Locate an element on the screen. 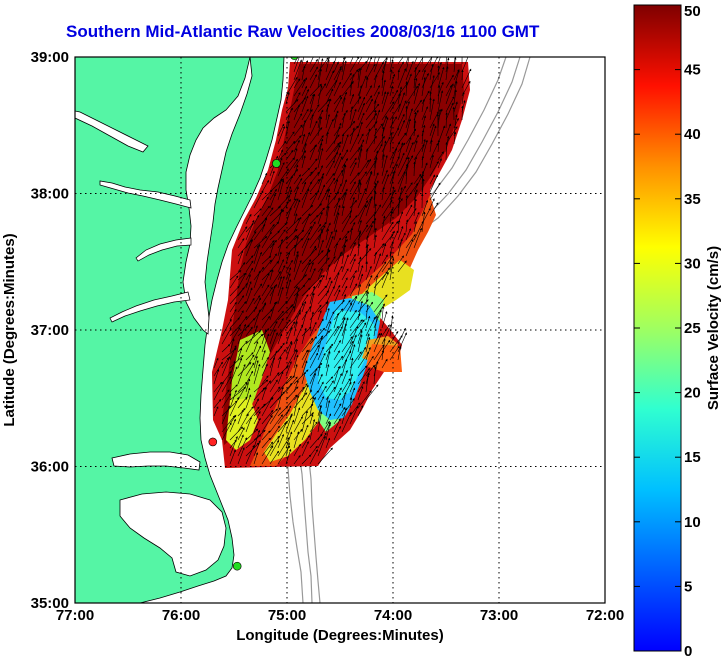 The width and height of the screenshot is (724, 659). colorbar-tick-labels: 0 5 10 15 20 25 30 35 40 45 50 is located at coordinates (667, 331).